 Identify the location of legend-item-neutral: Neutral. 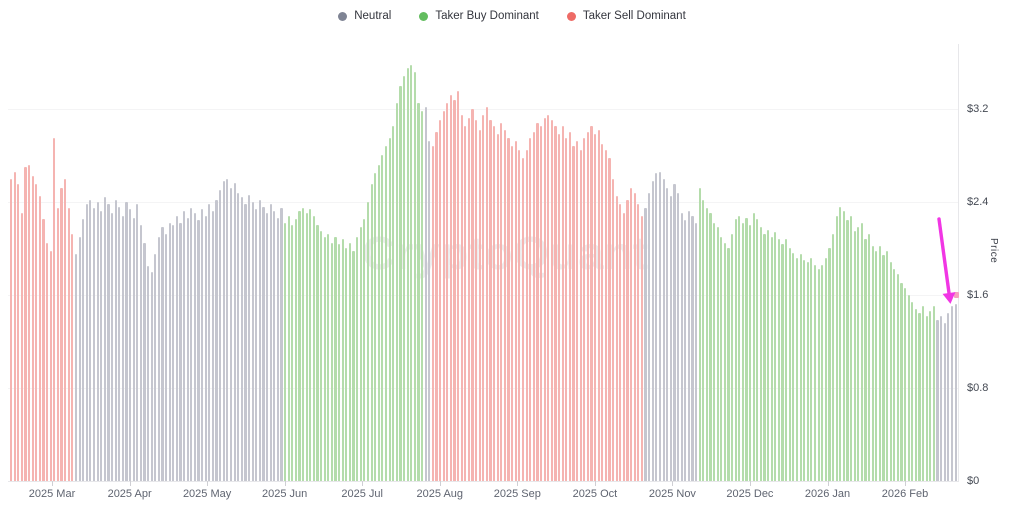
(364, 16).